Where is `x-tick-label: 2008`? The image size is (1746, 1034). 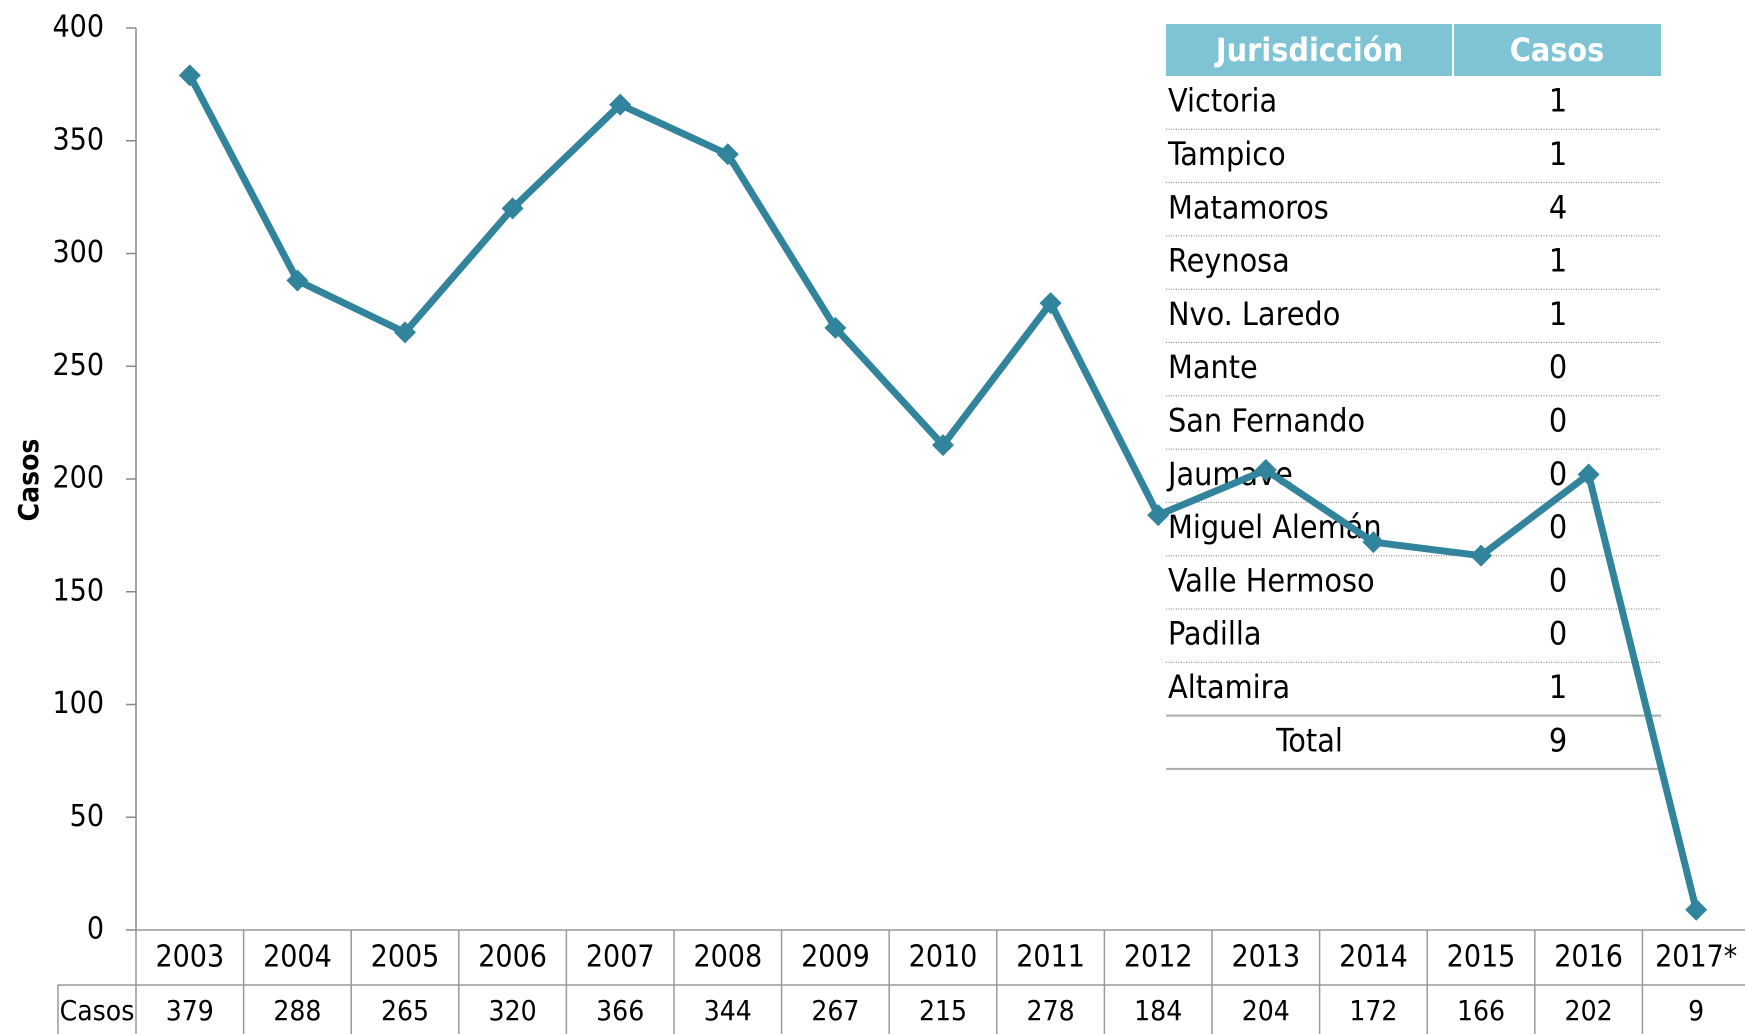 x-tick-label: 2008 is located at coordinates (727, 957).